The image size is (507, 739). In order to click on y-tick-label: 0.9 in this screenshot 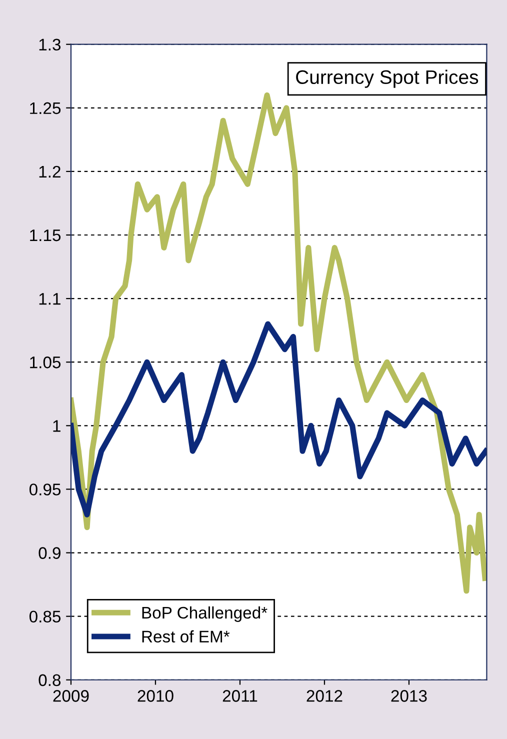, I will do `click(49, 553)`.